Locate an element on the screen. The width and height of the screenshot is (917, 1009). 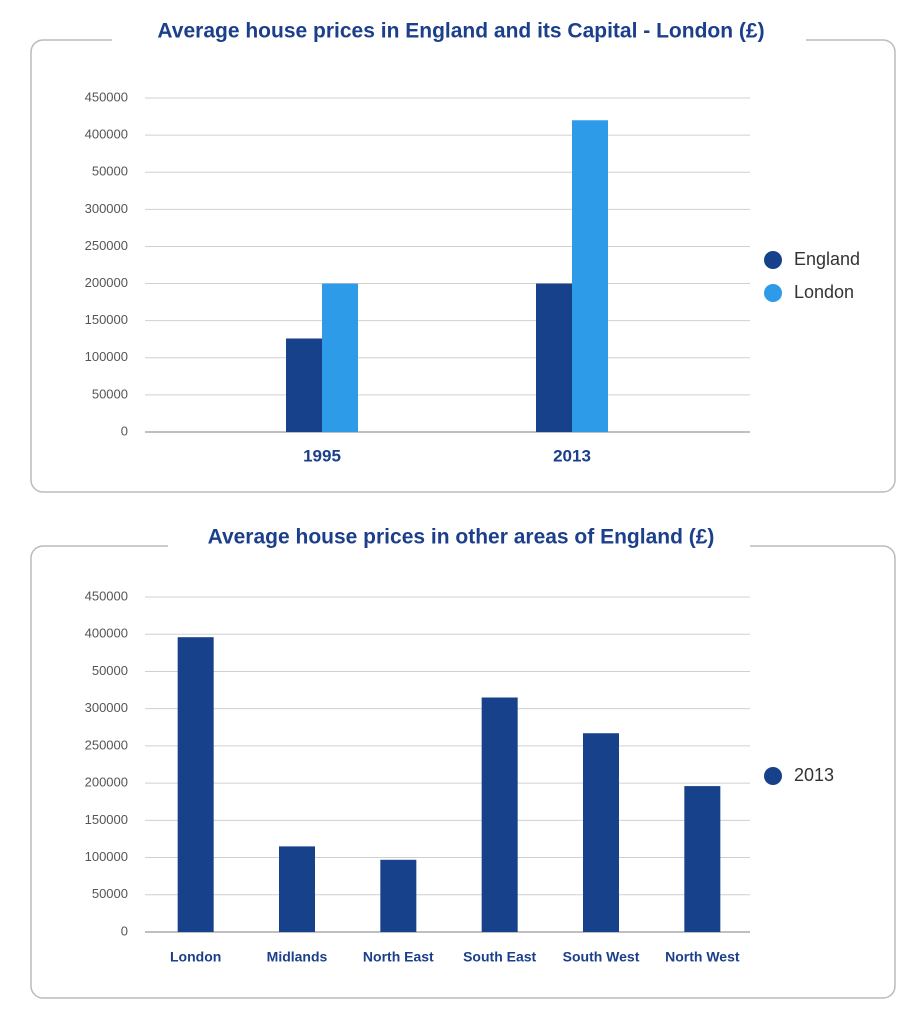
x-tick-label: London is located at coordinates (195, 957).